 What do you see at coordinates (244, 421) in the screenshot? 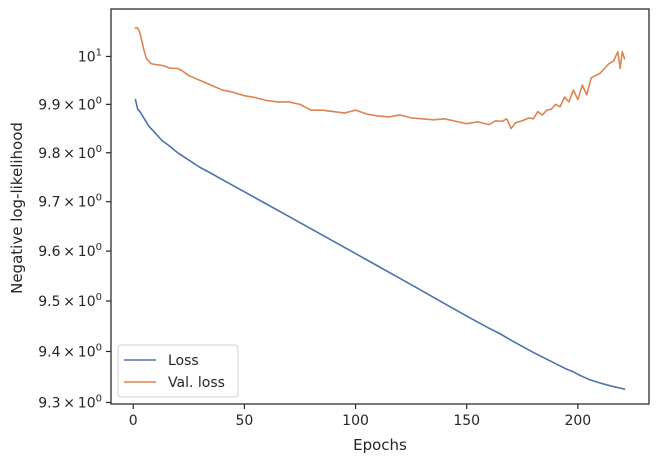
I see `x-tick-label: 50` at bounding box center [244, 421].